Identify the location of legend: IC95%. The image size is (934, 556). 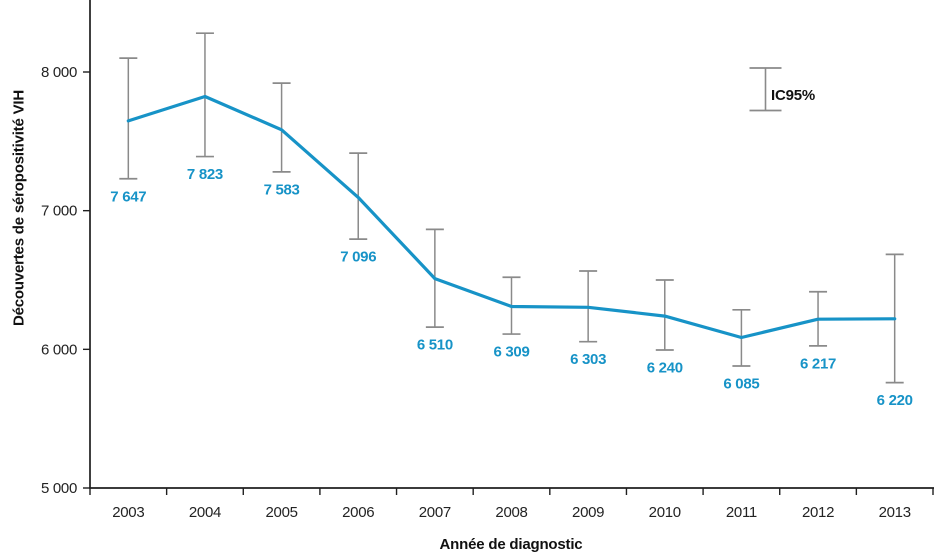
(803, 90).